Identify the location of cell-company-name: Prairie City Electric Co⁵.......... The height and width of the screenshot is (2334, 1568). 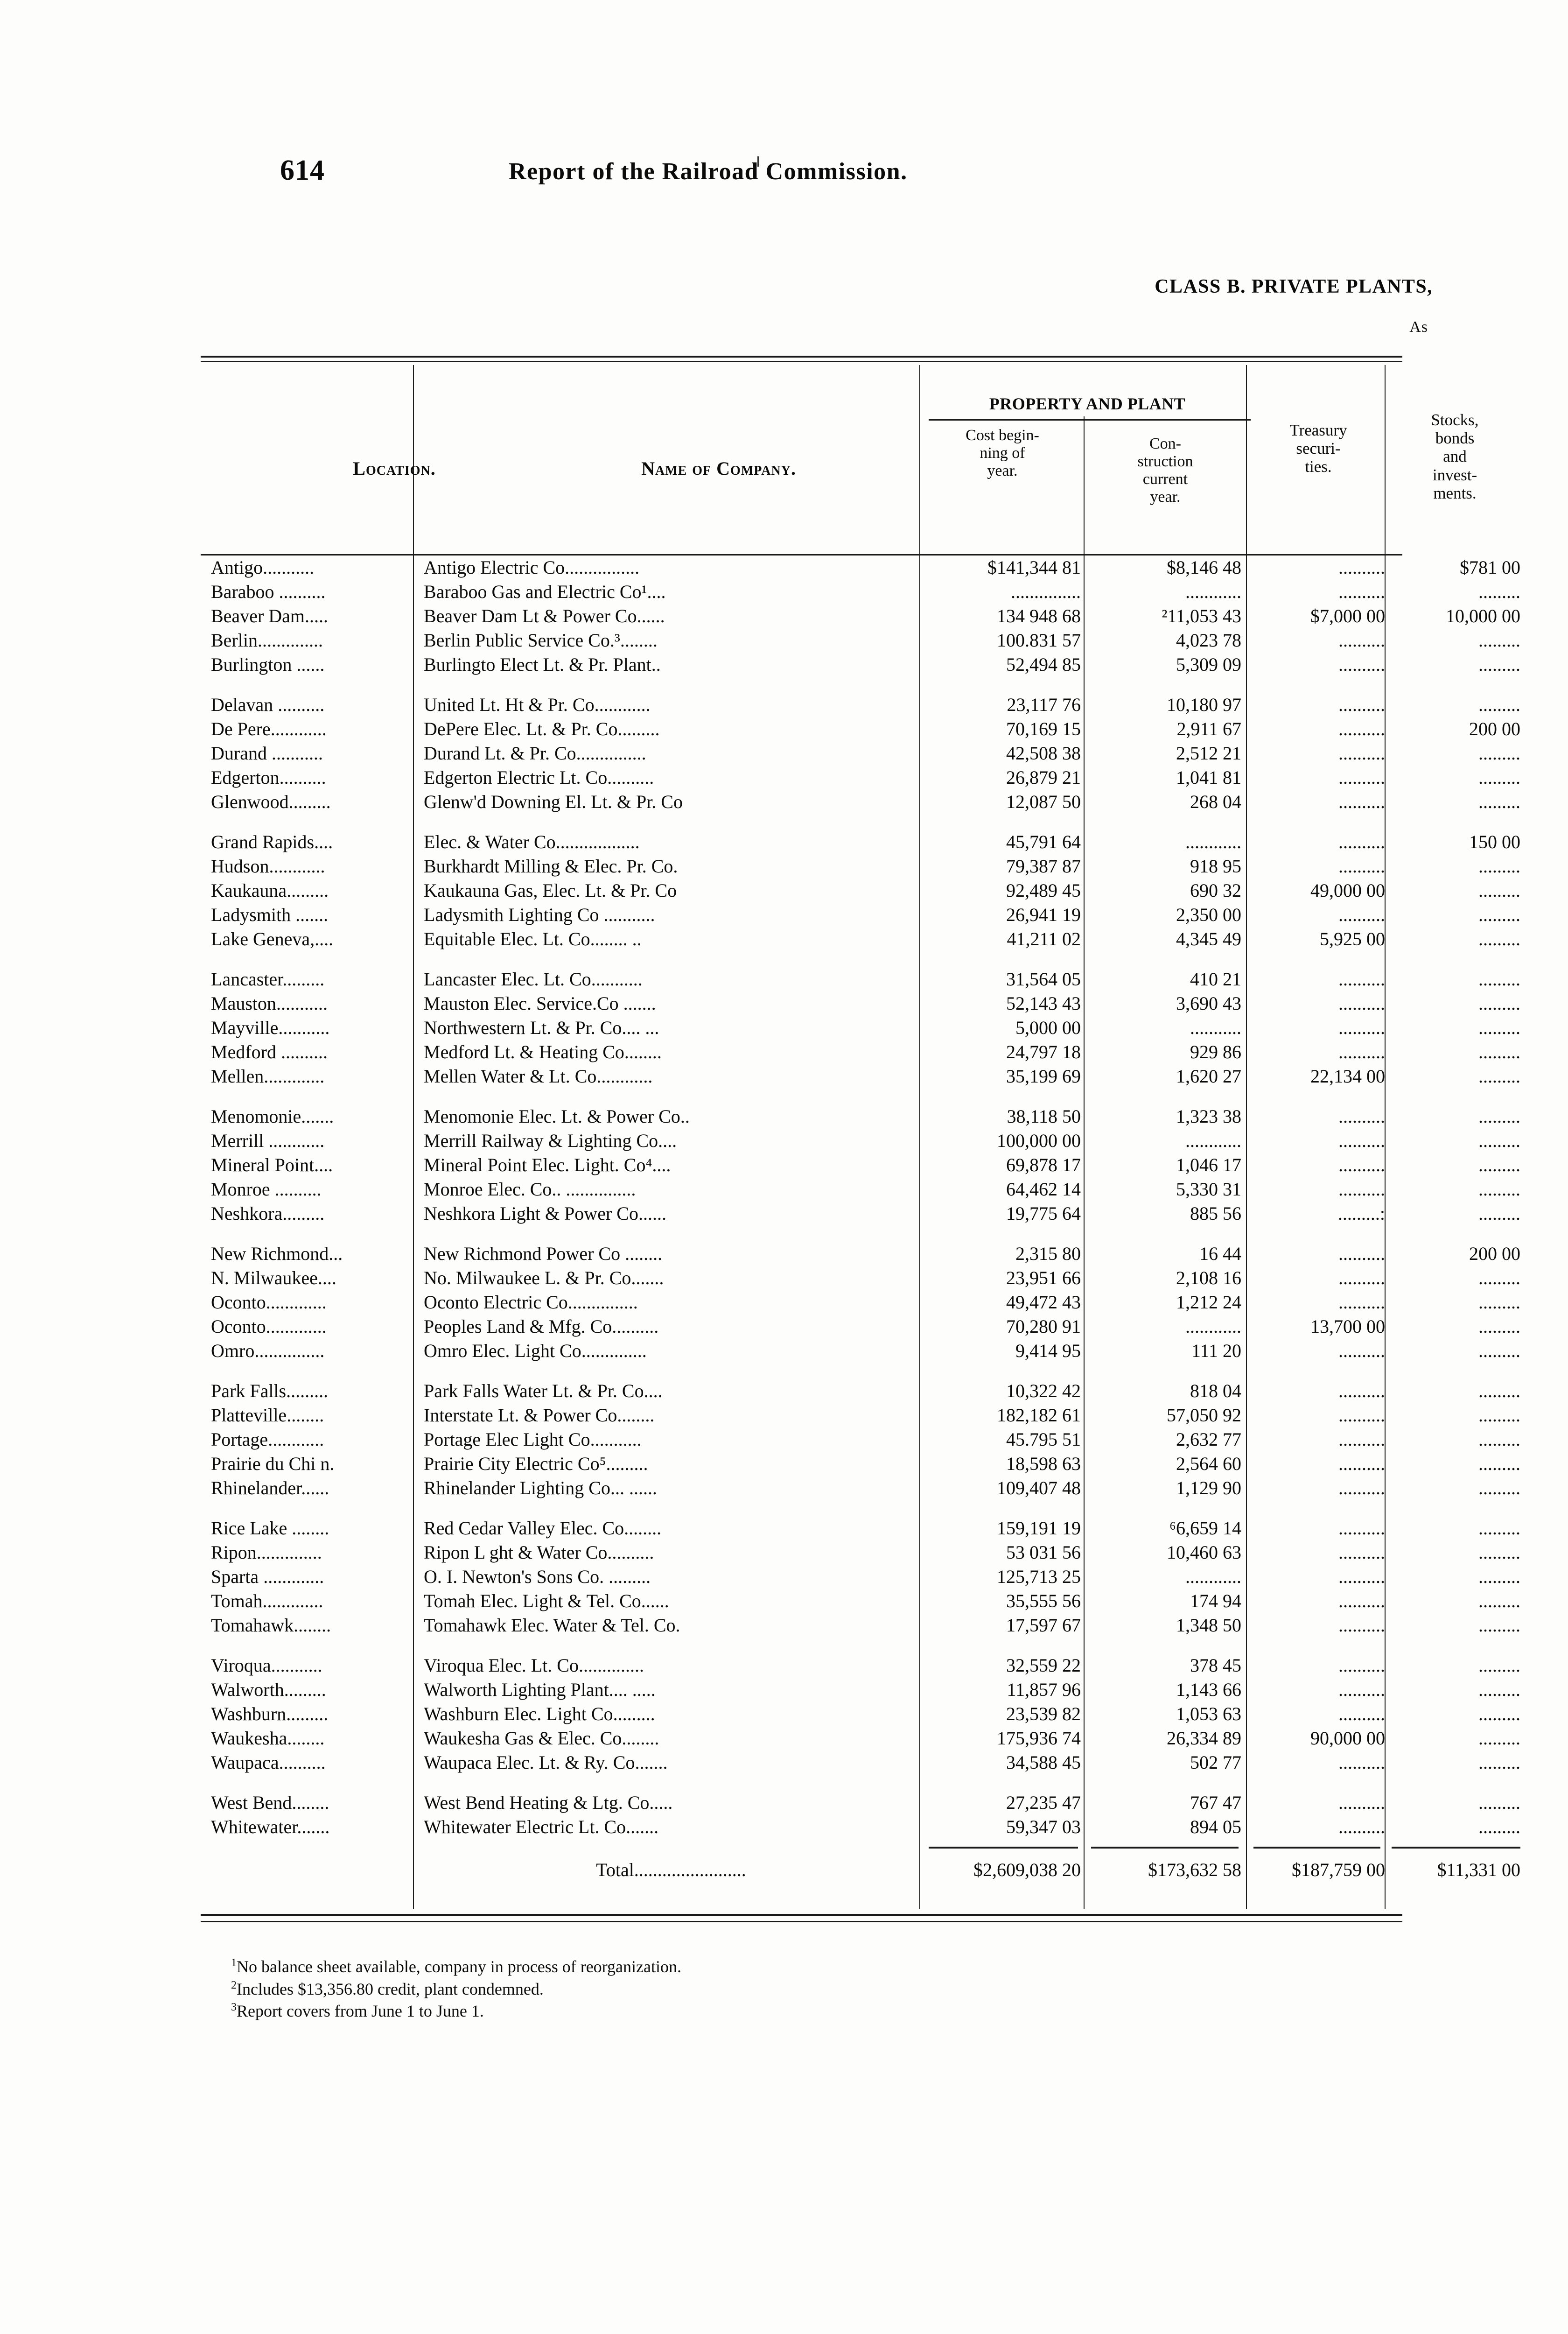
(536, 1463).